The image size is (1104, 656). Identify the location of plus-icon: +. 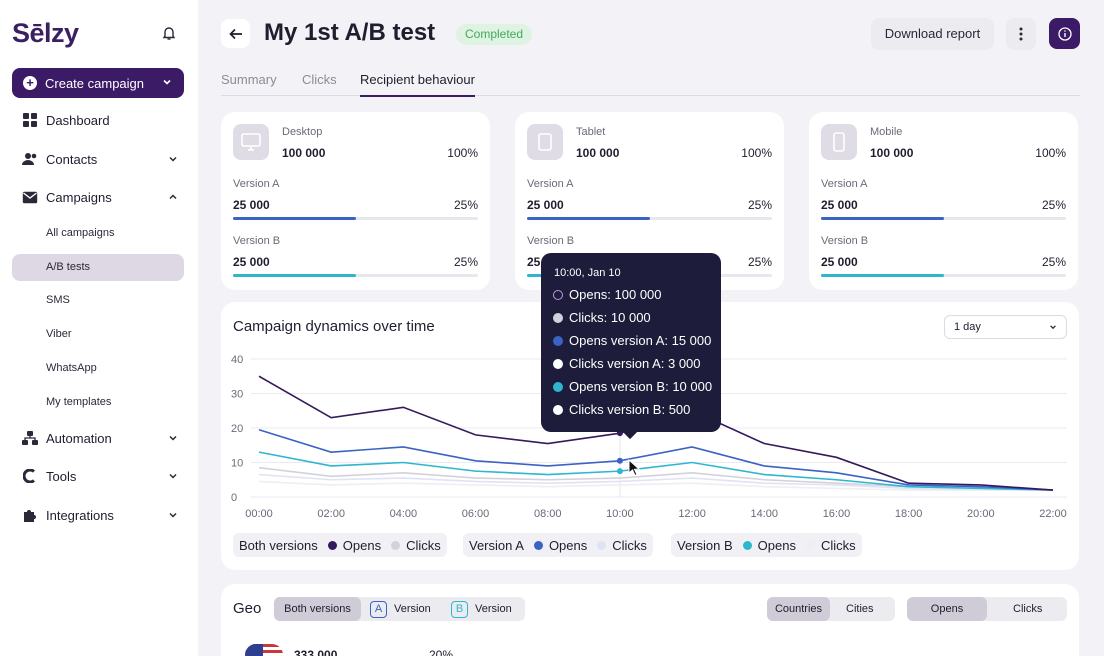
(30, 83).